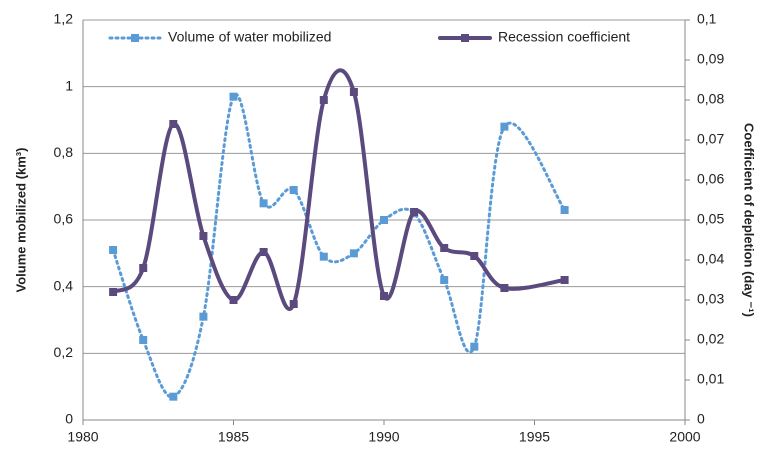 This screenshot has height=460, width=766. Describe the element at coordinates (20, 220) in the screenshot. I see `y-axis-title: Volume mobilized (km³)` at that location.